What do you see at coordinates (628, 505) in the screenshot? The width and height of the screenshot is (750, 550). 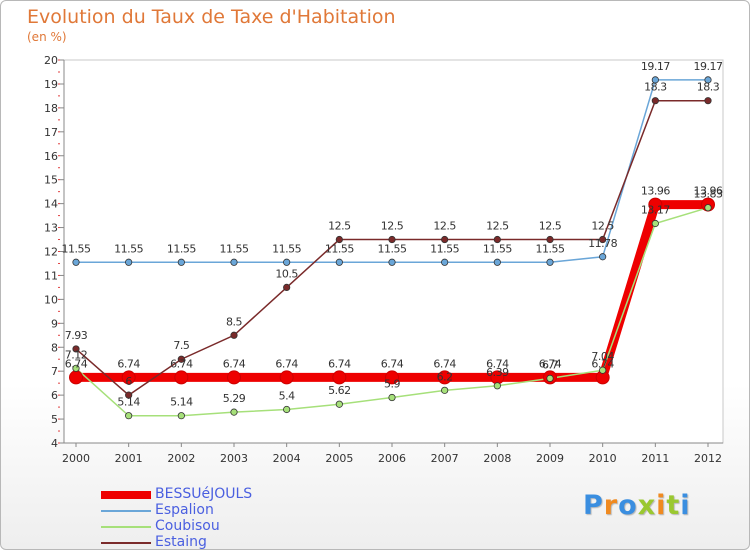 I see `logo-letter: o` at bounding box center [628, 505].